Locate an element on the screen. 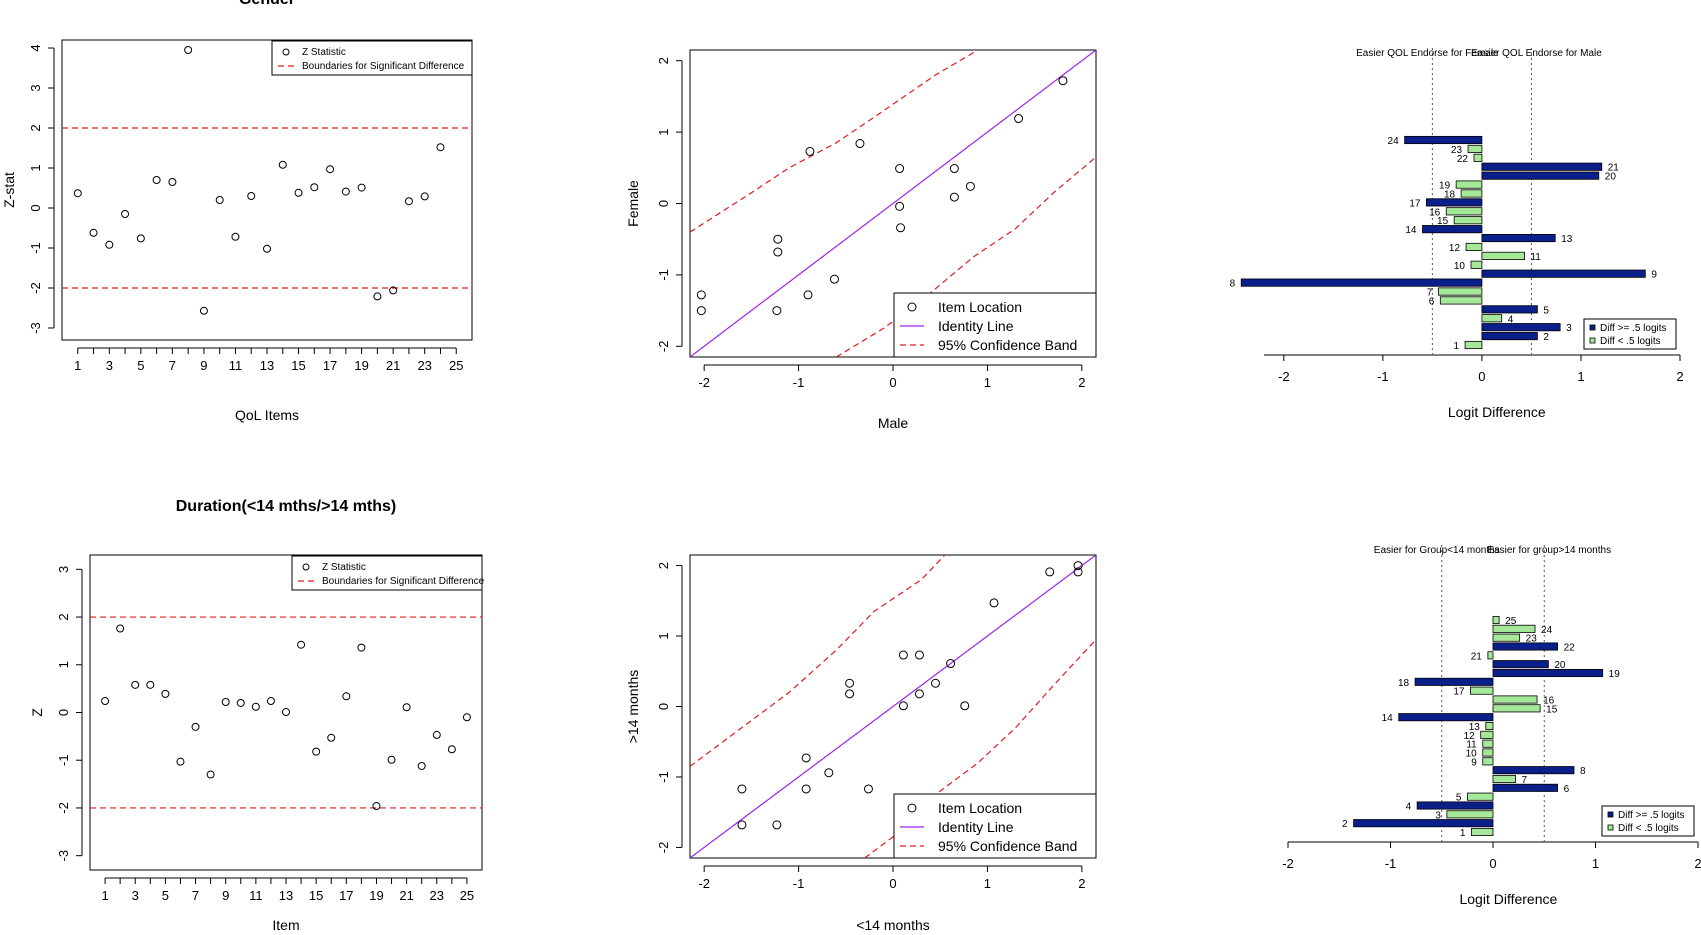 The image size is (1701, 935). p2-x-tick-label: -1 is located at coordinates (799, 382).